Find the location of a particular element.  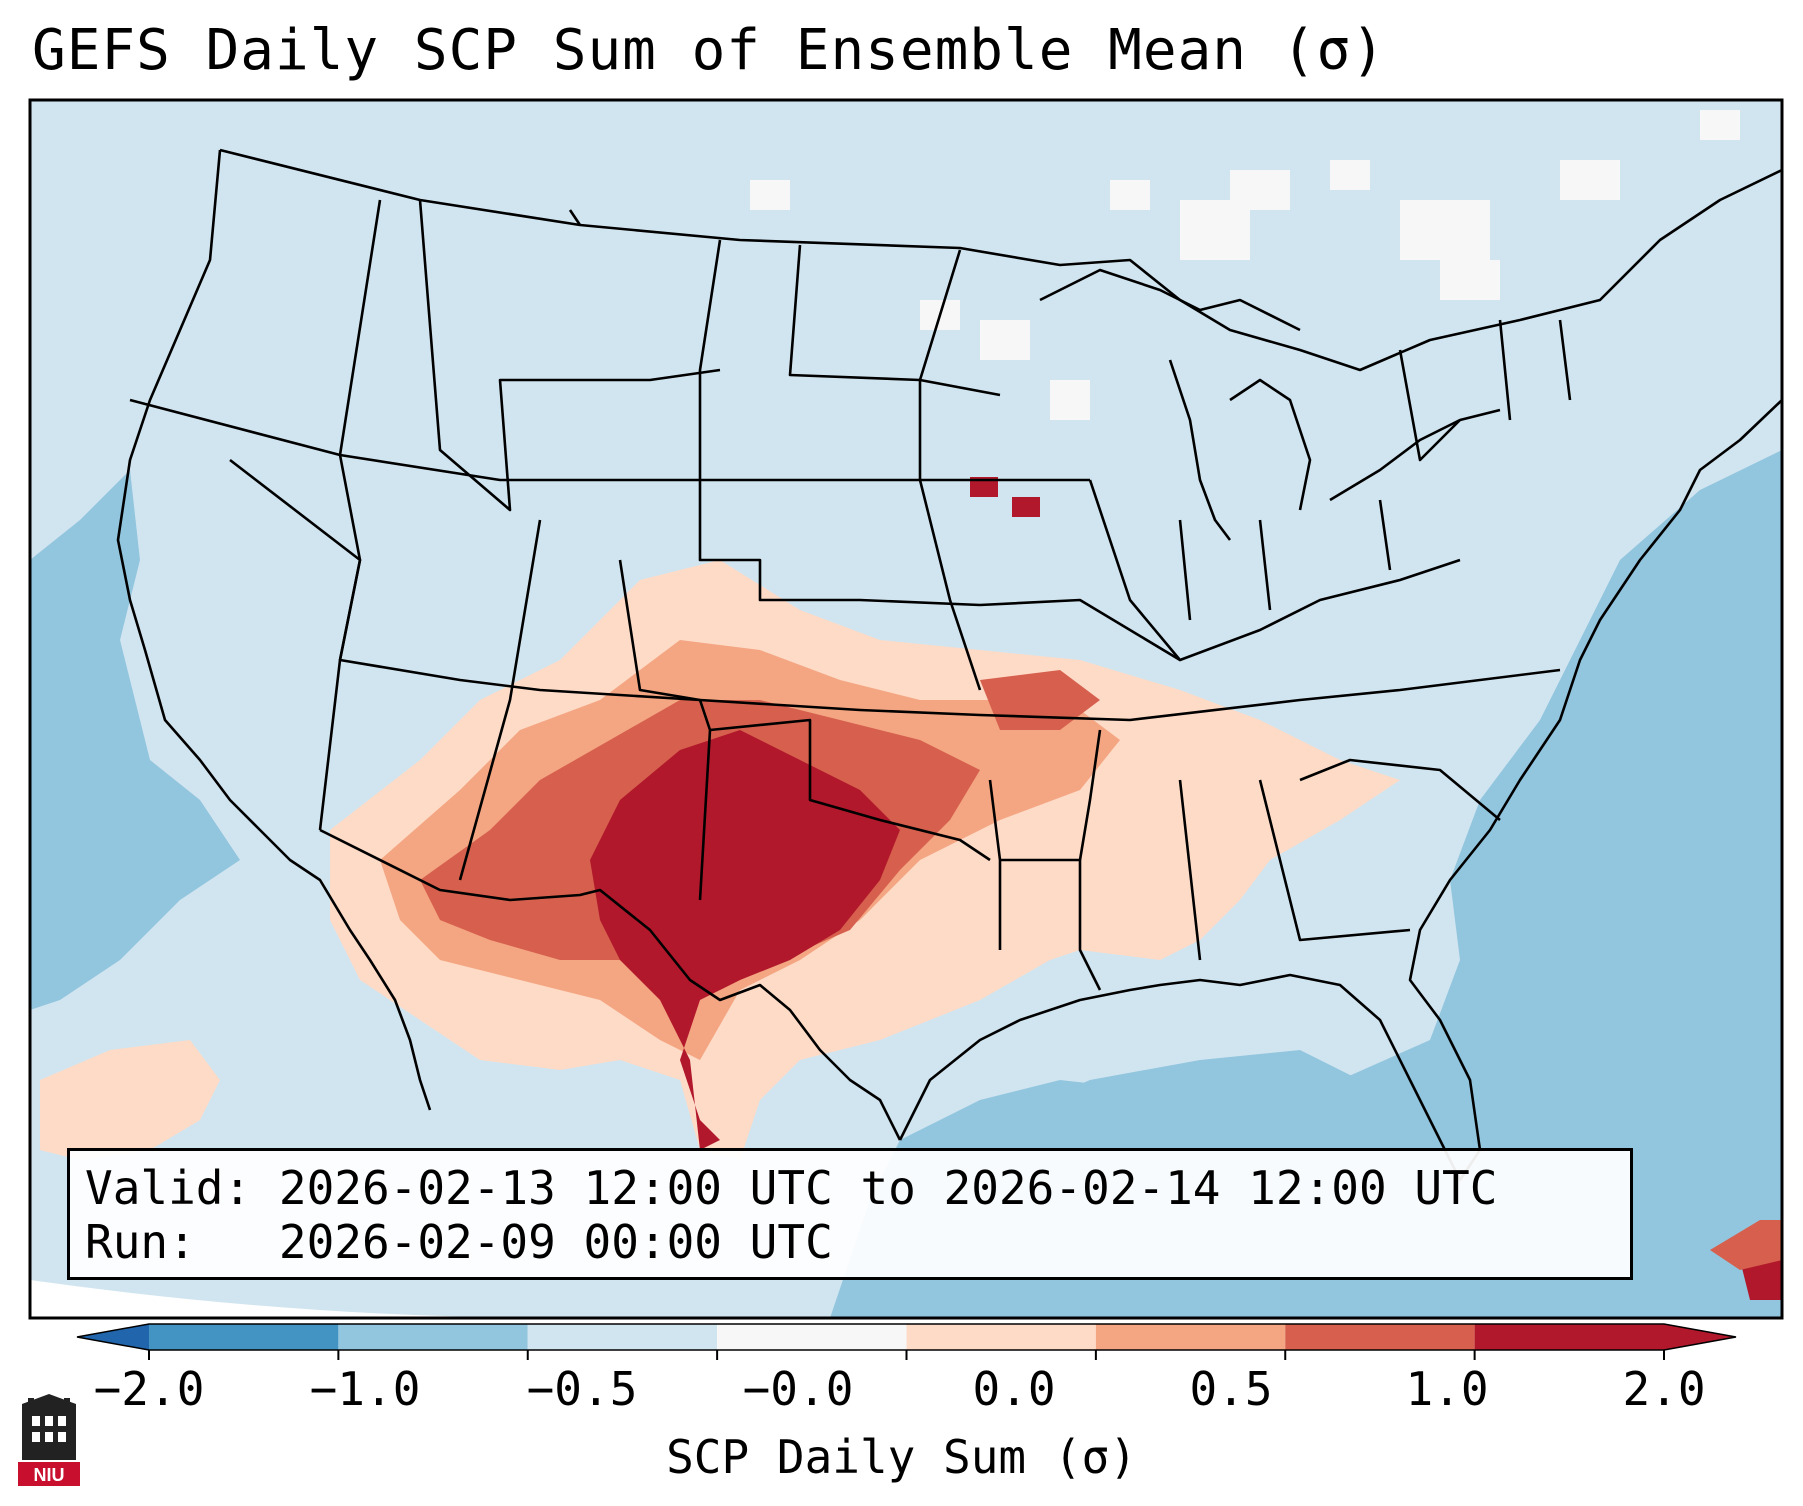

canada-border is located at coordinates (1001, 260).